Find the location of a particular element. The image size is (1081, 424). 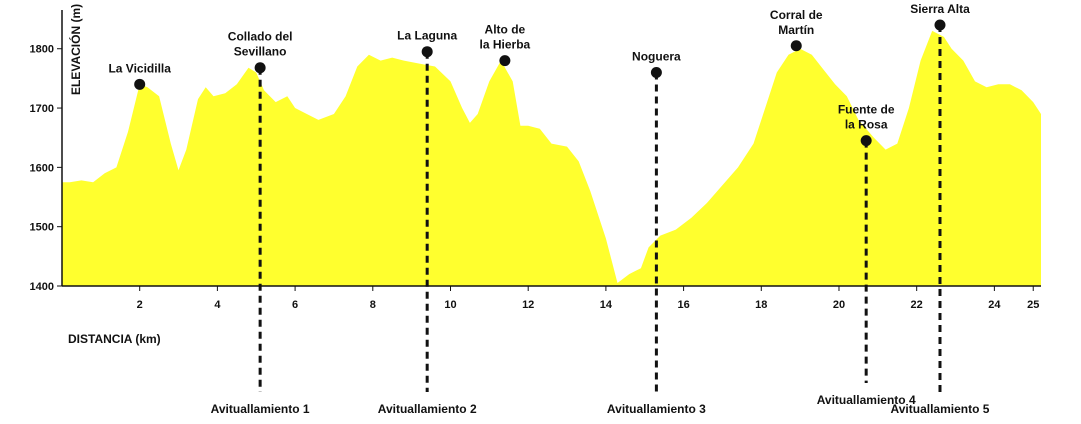

aid-station-label: Avituallamiento 4 is located at coordinates (866, 400).